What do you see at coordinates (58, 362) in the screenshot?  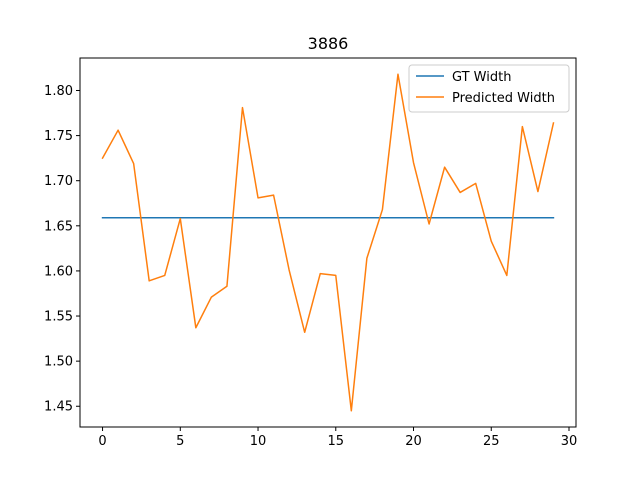 I see `y-tick-label: 1.50` at bounding box center [58, 362].